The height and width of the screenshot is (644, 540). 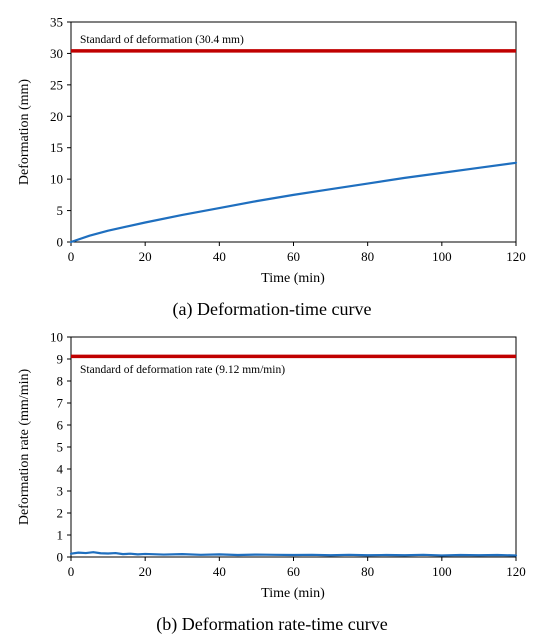 What do you see at coordinates (293, 256) in the screenshot?
I see `chart-a-x-tick-label: 60` at bounding box center [293, 256].